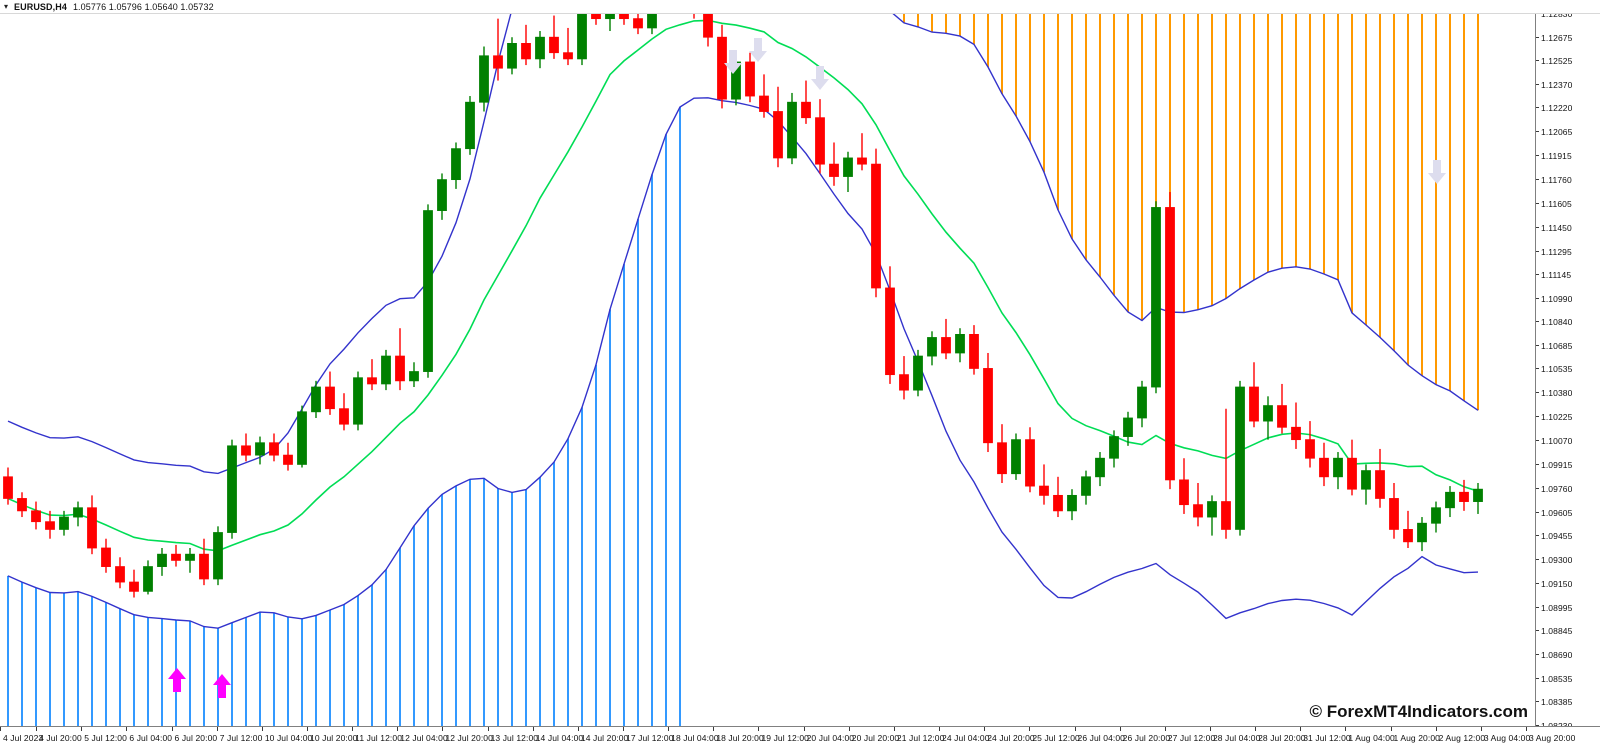 Image resolution: width=1600 pixels, height=748 pixels. Describe the element at coordinates (1557, 465) in the screenshot. I see `price-tick-label: 1.09915` at that location.